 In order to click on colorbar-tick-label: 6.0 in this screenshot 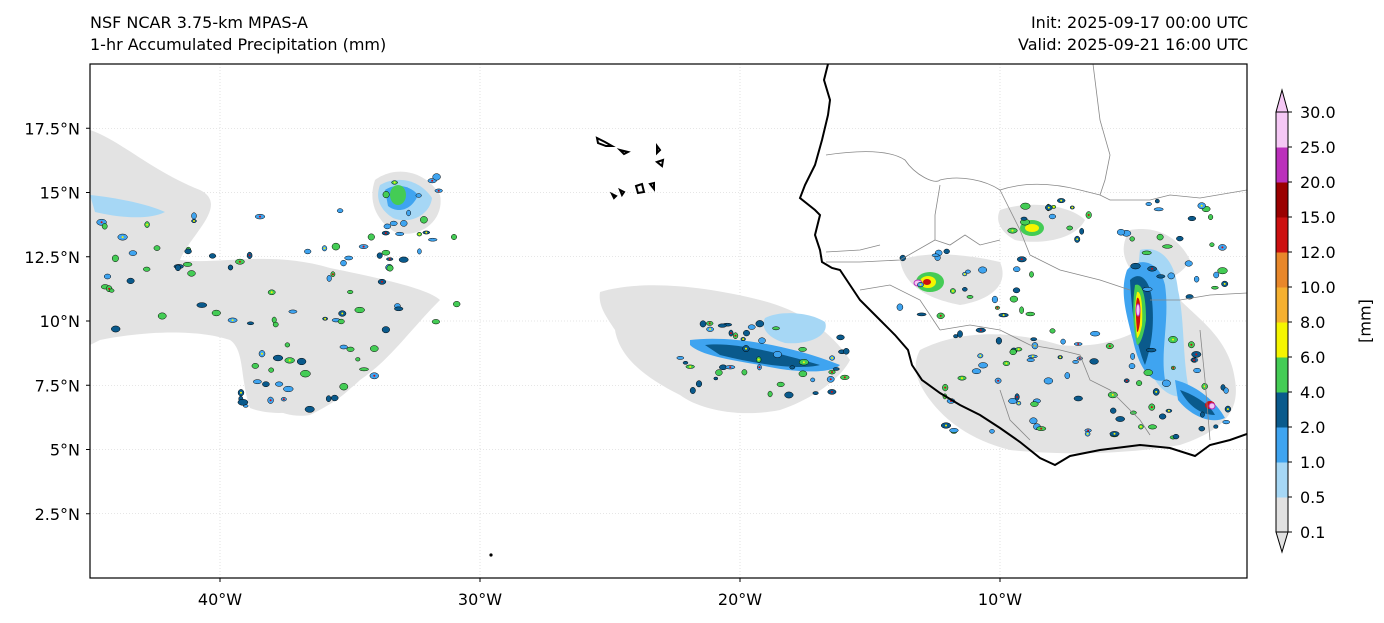, I will do `click(1312, 357)`.